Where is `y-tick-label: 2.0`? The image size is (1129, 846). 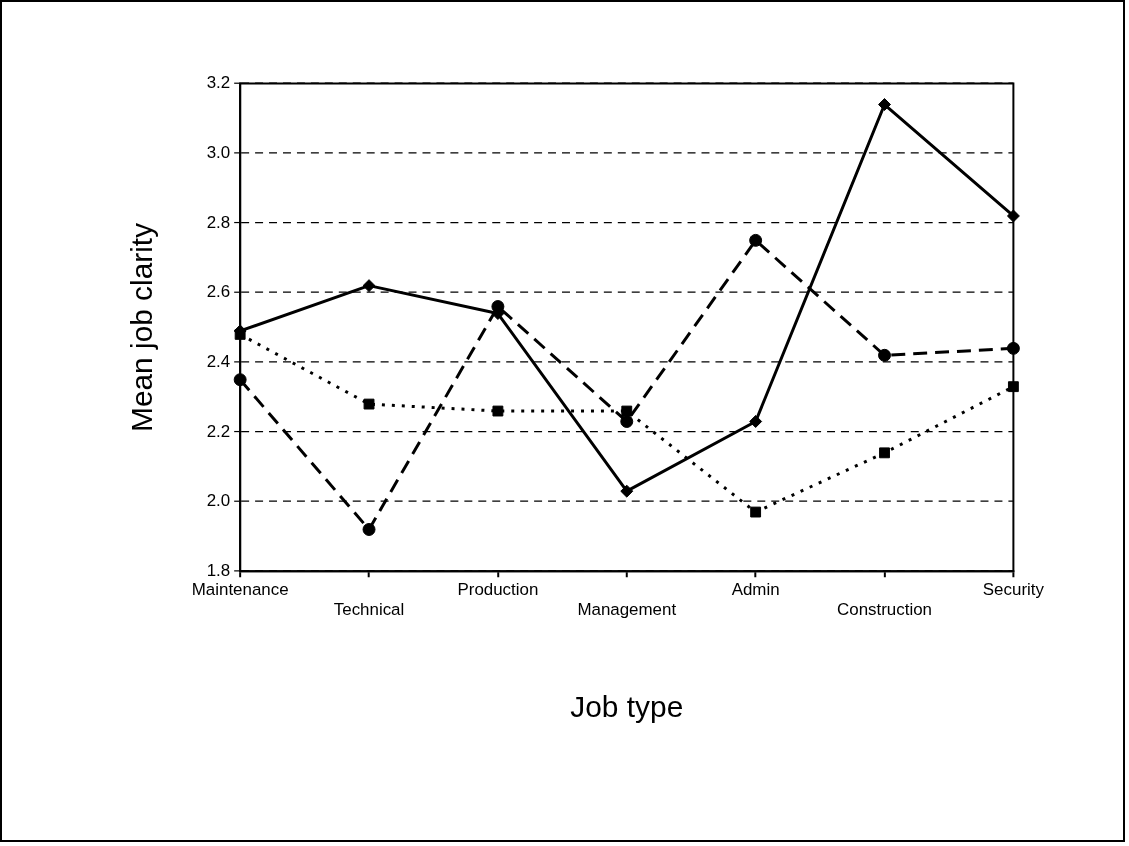
y-tick-label: 2.0 is located at coordinates (218, 501).